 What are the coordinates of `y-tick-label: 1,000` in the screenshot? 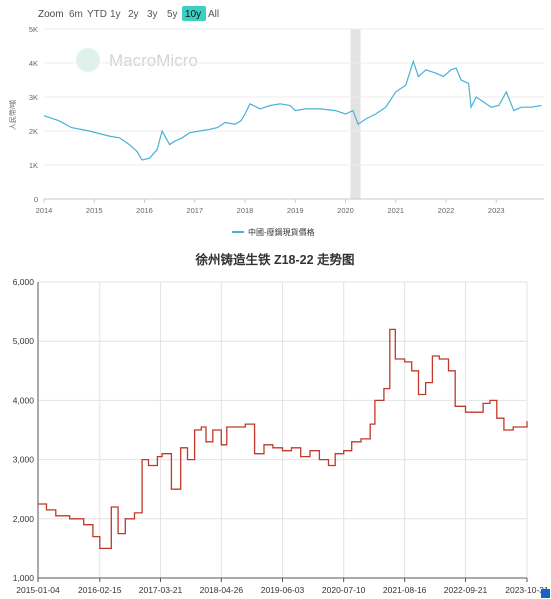 It's located at (24, 578).